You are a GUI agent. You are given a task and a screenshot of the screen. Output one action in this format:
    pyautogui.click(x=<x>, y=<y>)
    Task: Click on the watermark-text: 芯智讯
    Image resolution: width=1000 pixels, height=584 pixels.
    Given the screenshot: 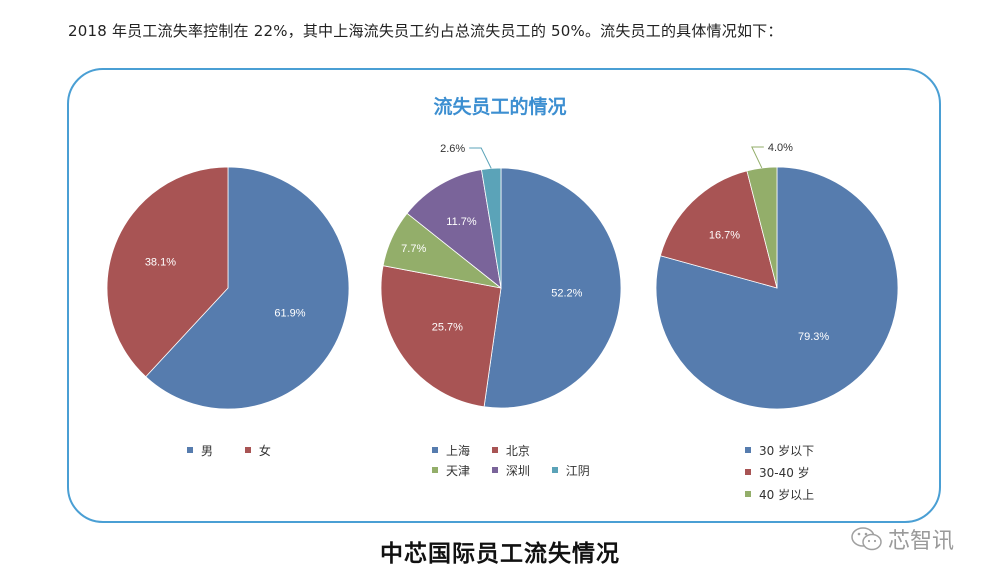 What is the action you would take?
    pyautogui.click(x=921, y=541)
    